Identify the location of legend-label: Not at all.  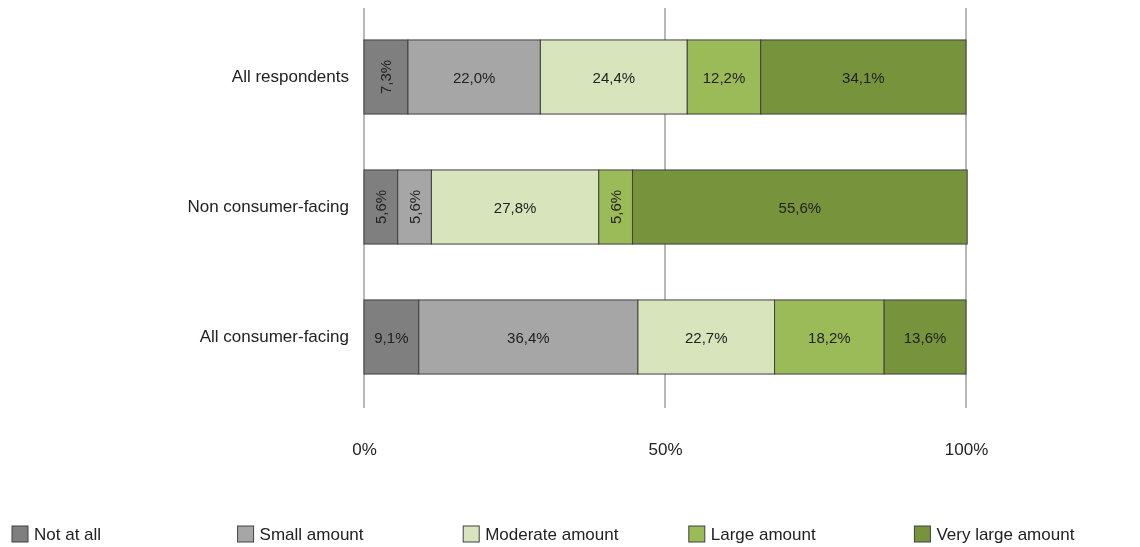
(68, 534).